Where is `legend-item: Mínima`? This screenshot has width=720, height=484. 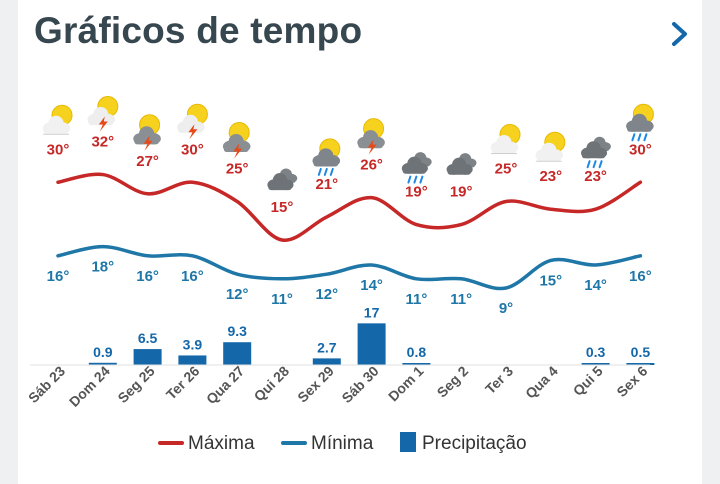 legend-item: Mínima is located at coordinates (327, 443).